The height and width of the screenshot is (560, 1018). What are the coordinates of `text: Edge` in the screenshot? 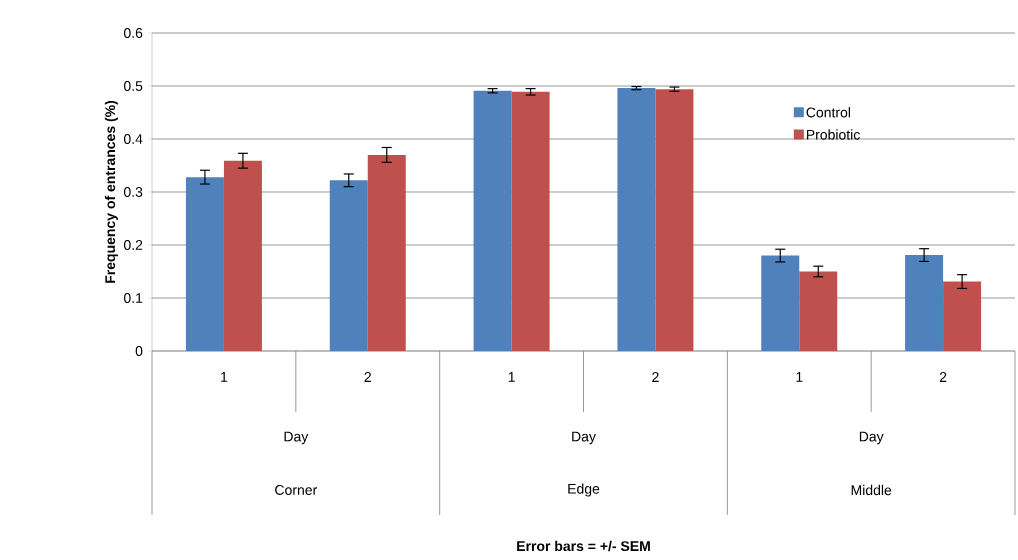 It's located at (584, 490).